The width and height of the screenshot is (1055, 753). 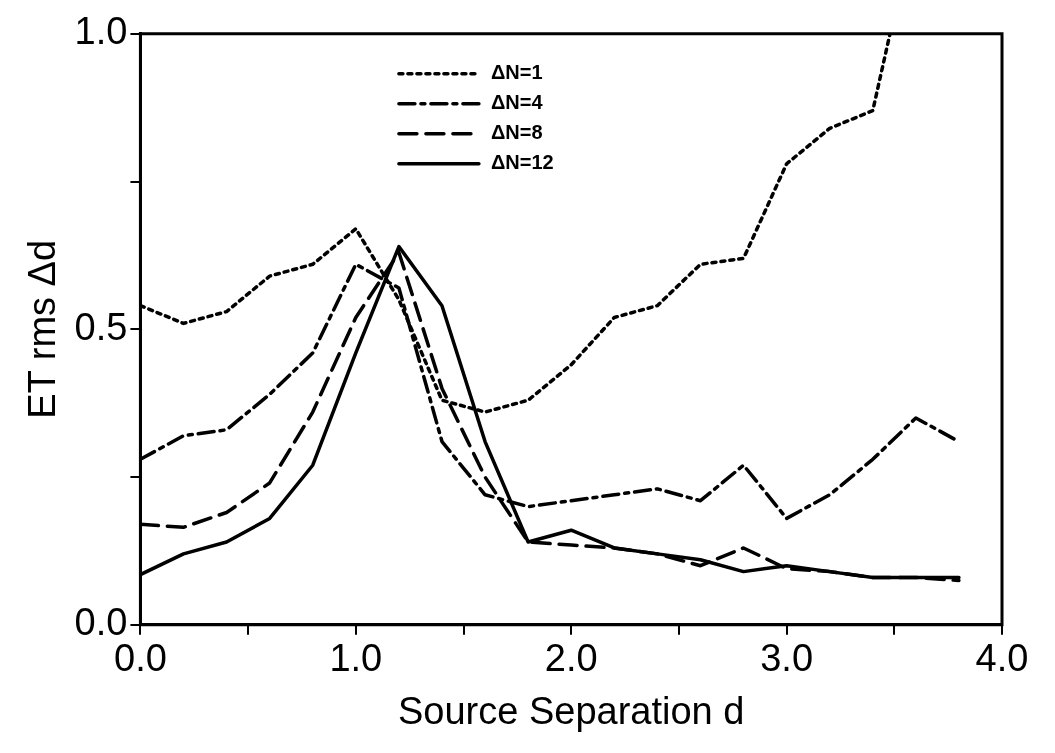 I want to click on y-axis-title: ET rms Δd, so click(x=42, y=329).